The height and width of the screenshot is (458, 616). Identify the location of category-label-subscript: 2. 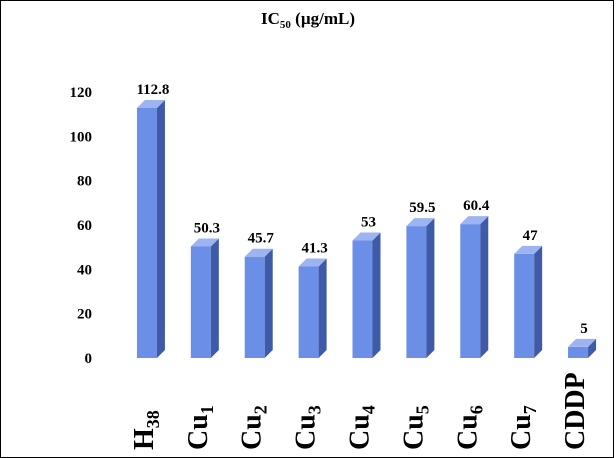
(261, 409).